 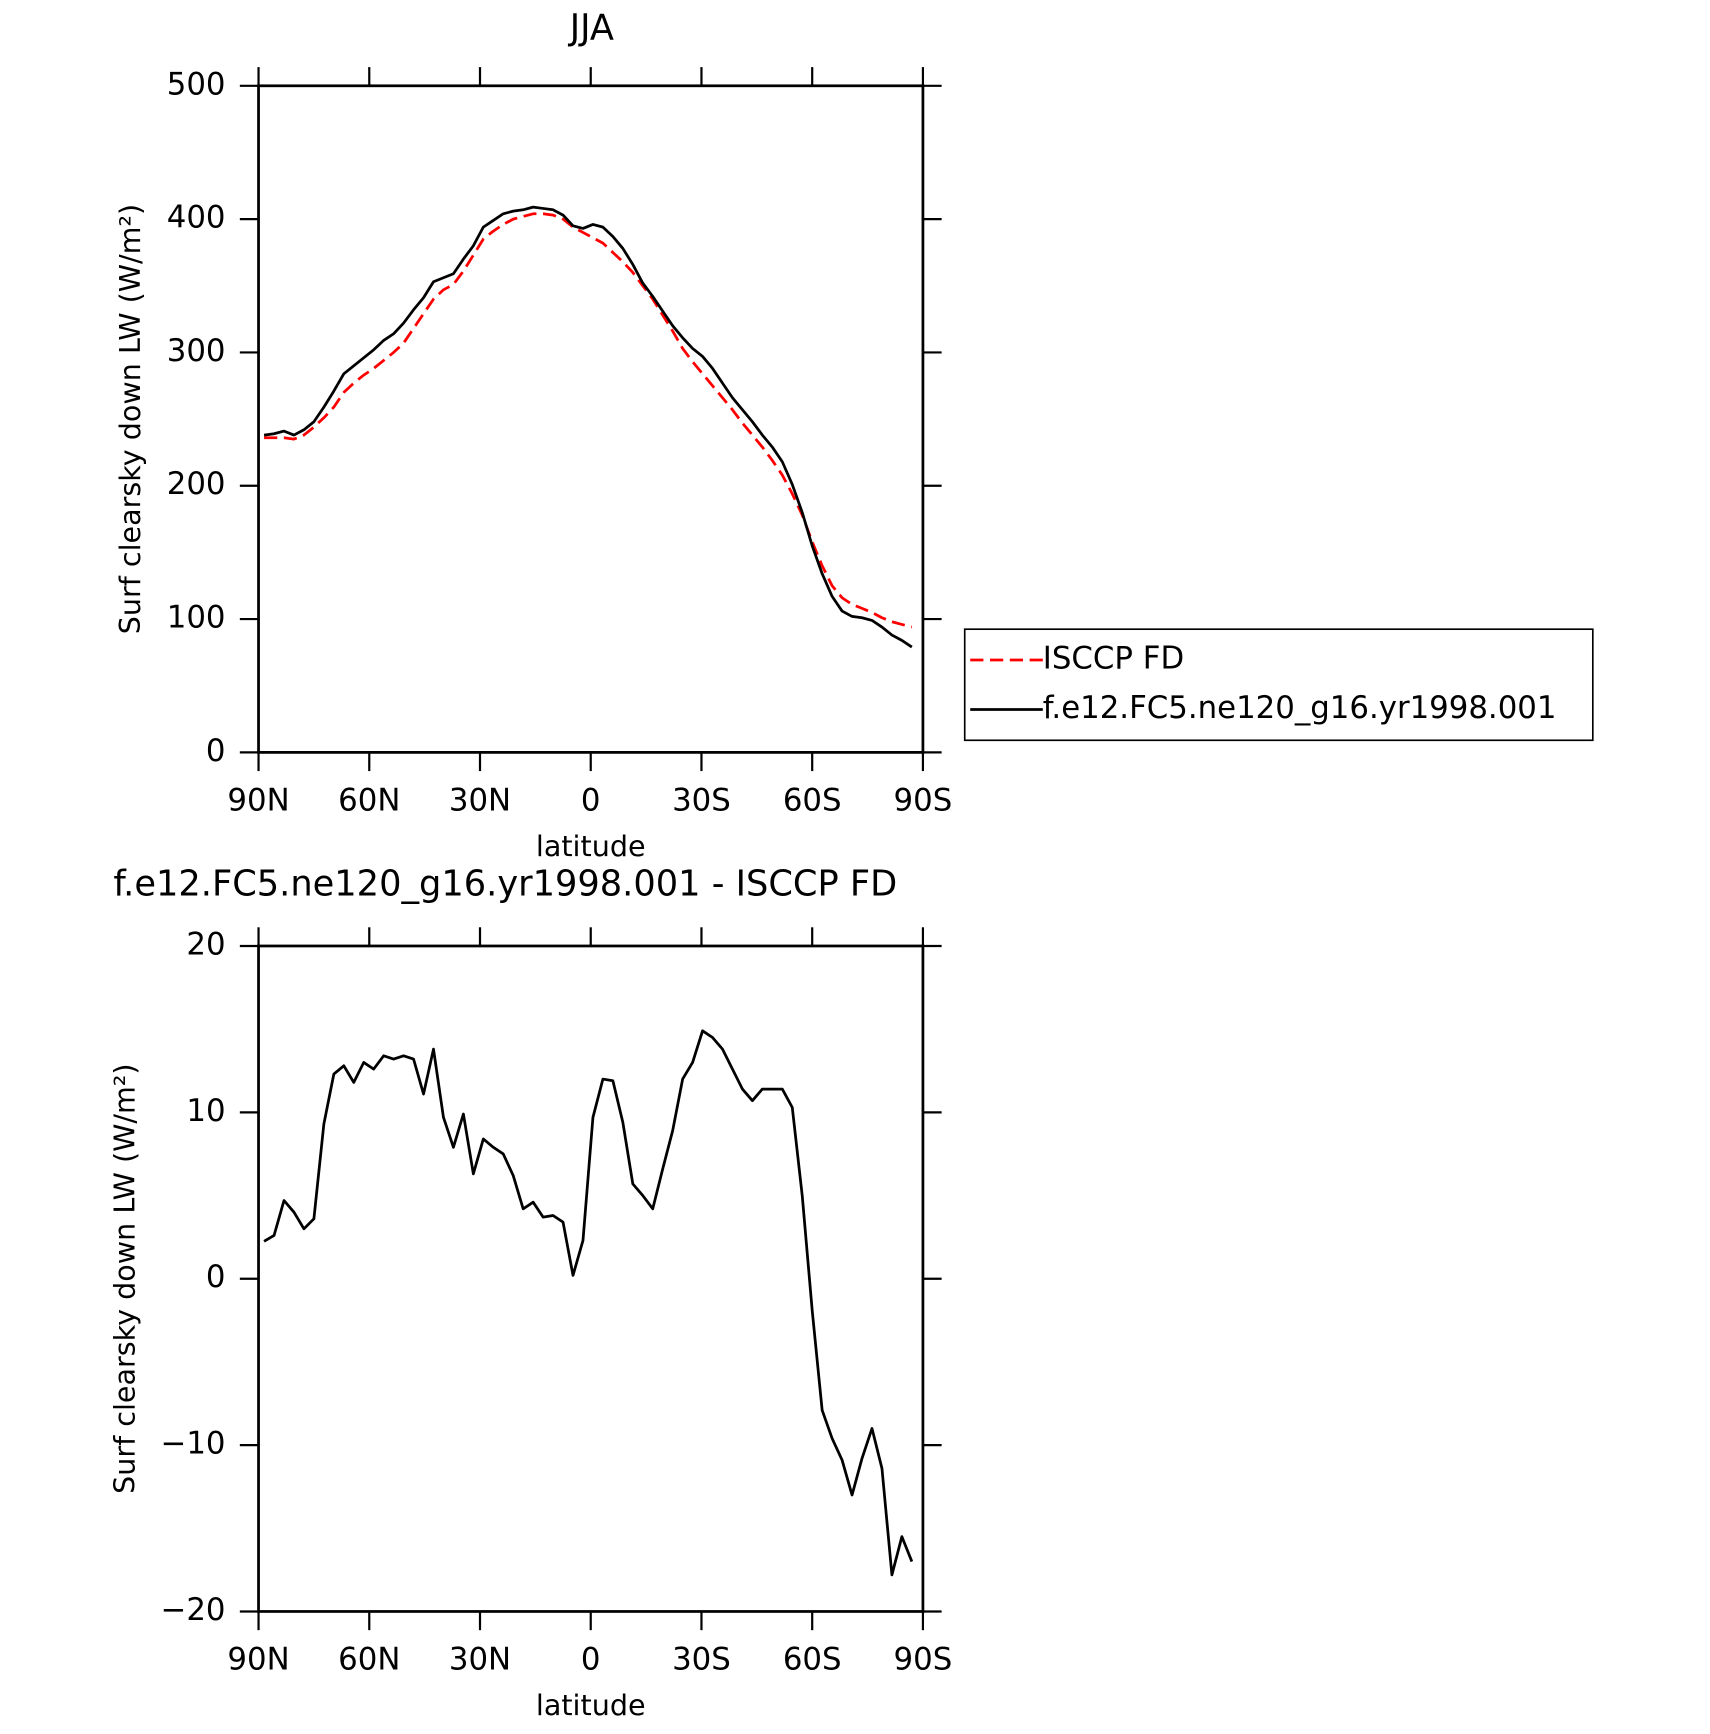 What do you see at coordinates (205, 944) in the screenshot?
I see `y-tick-label: 20` at bounding box center [205, 944].